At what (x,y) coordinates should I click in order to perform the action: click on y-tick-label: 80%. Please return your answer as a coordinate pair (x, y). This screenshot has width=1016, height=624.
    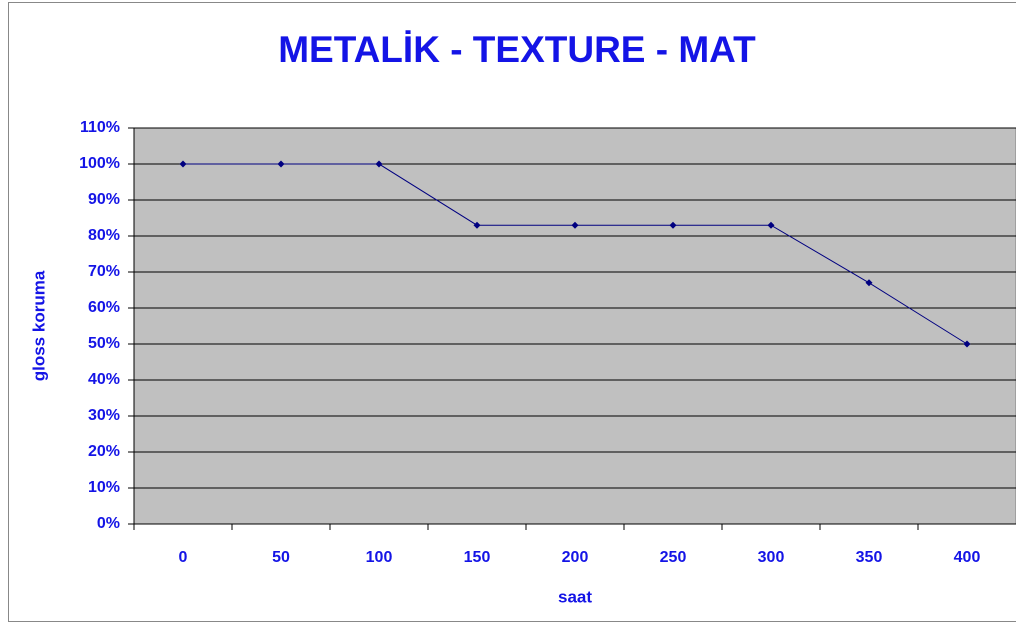
    Looking at the image, I should click on (104, 235).